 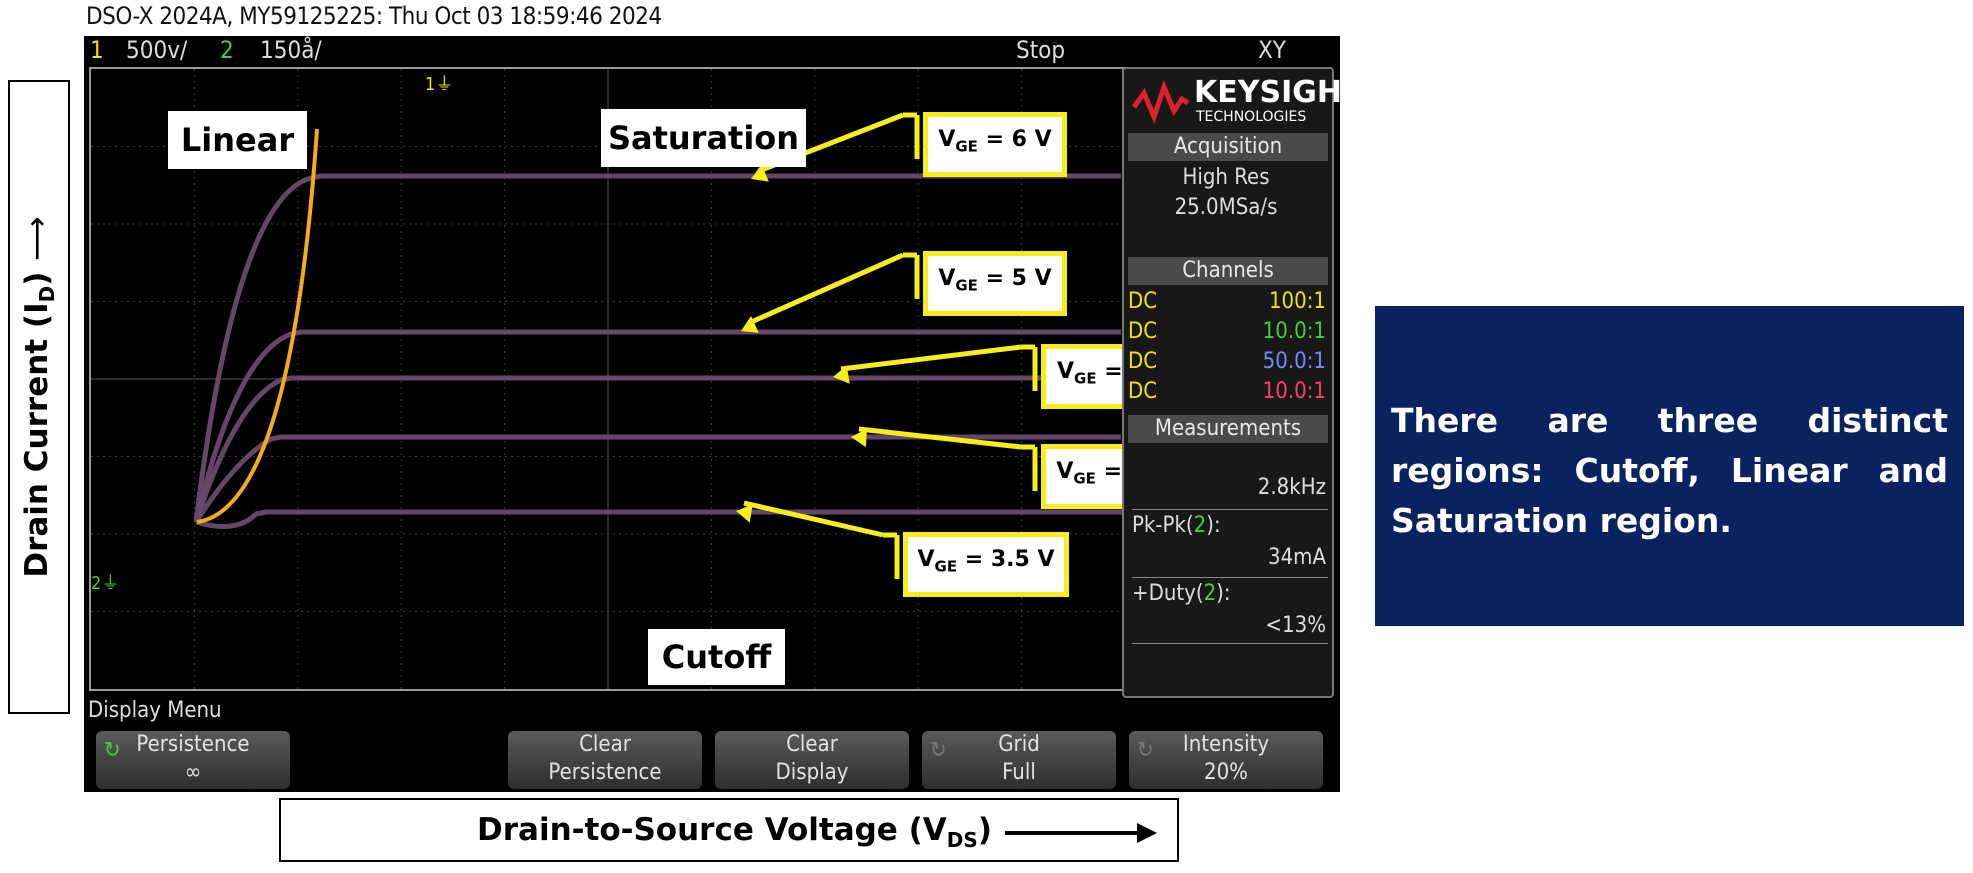 I want to click on x-axis-pre: Drain-to-Source Voltage (V, so click(x=712, y=830).